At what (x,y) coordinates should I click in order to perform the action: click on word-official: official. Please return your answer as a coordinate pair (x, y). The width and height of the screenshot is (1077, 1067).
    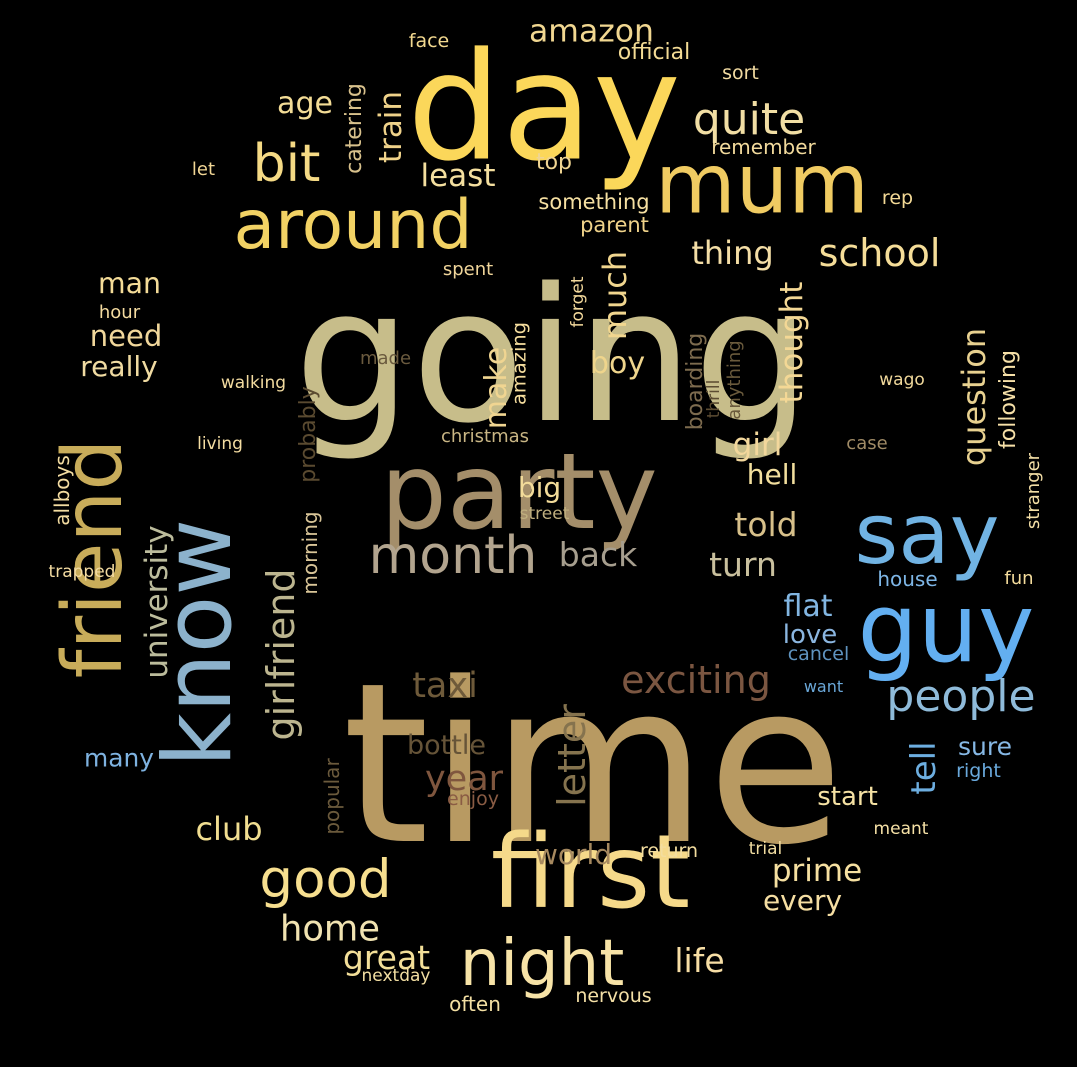
    Looking at the image, I should click on (654, 52).